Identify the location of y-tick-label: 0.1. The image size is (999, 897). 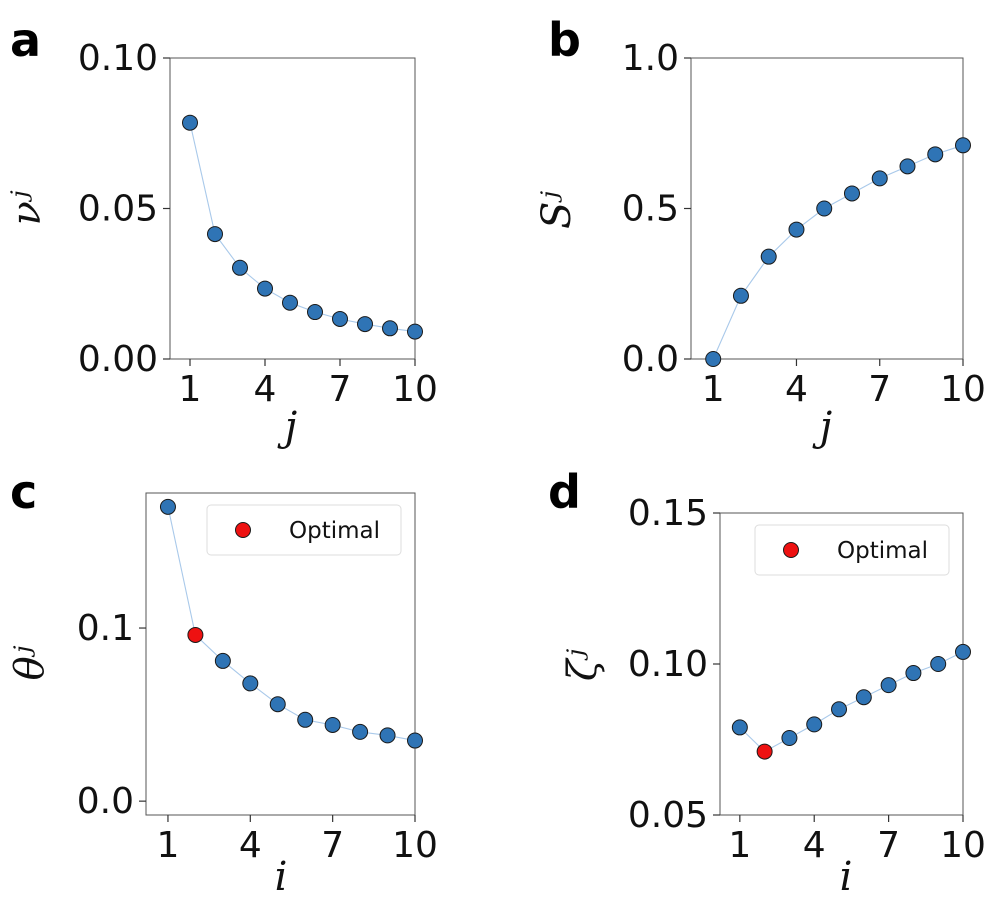
(105, 628).